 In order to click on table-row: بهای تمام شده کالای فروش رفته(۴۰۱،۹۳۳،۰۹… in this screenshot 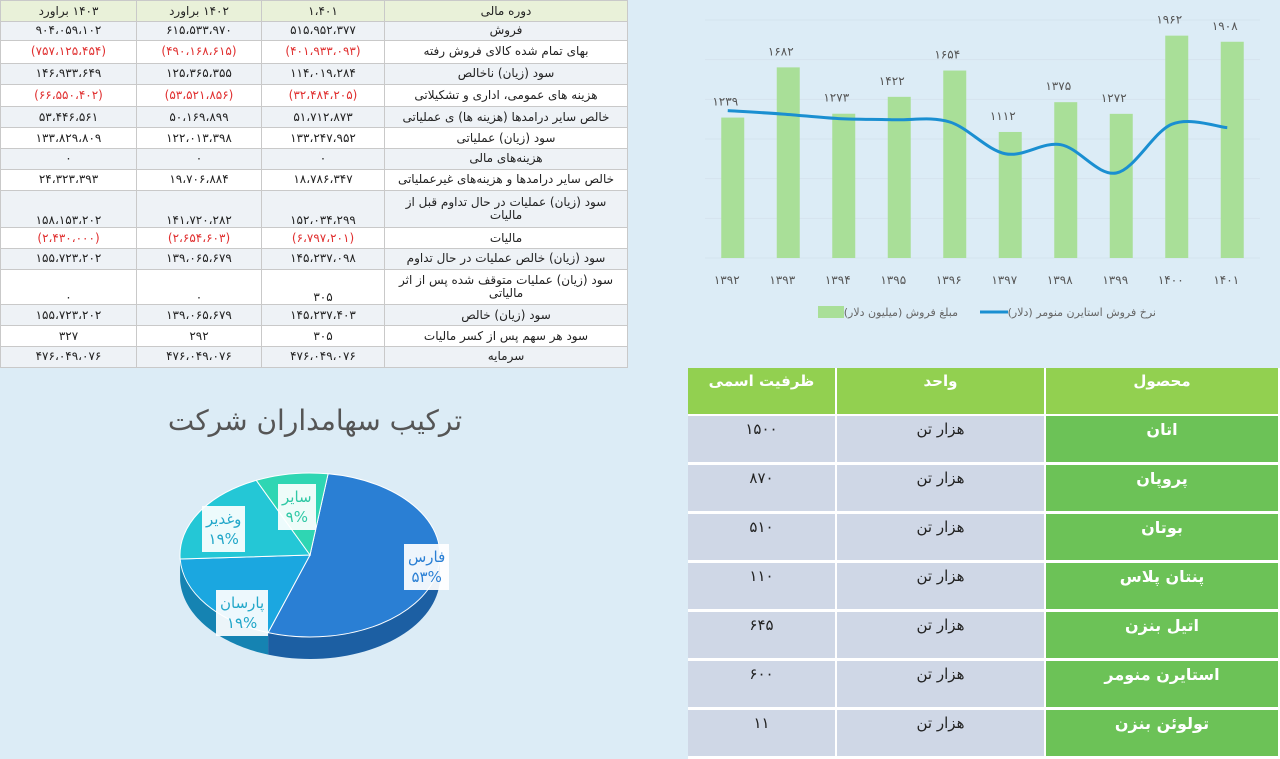, I will do `click(314, 51)`.